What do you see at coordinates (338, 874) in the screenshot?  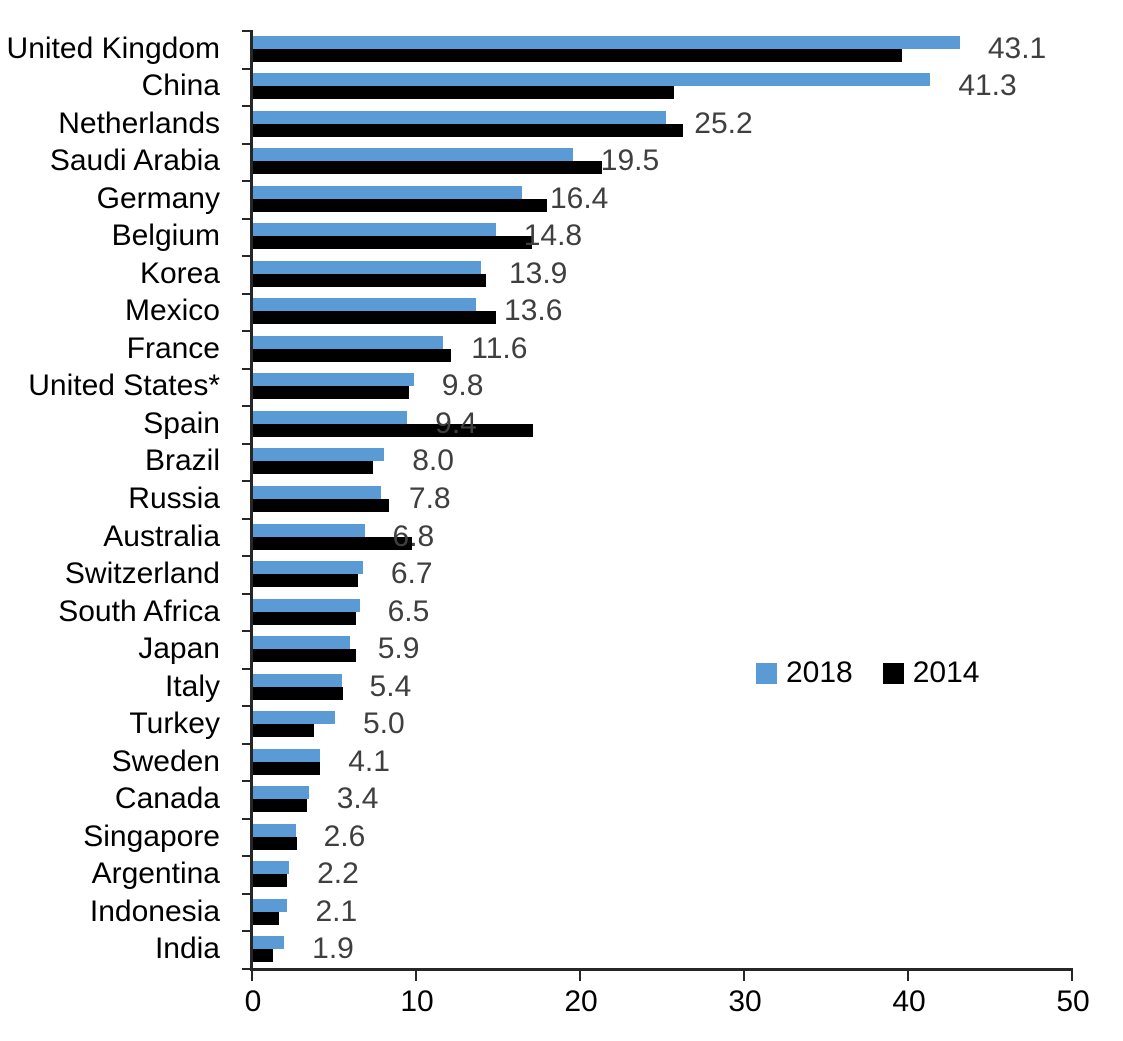 I see `data-label: 2.2` at bounding box center [338, 874].